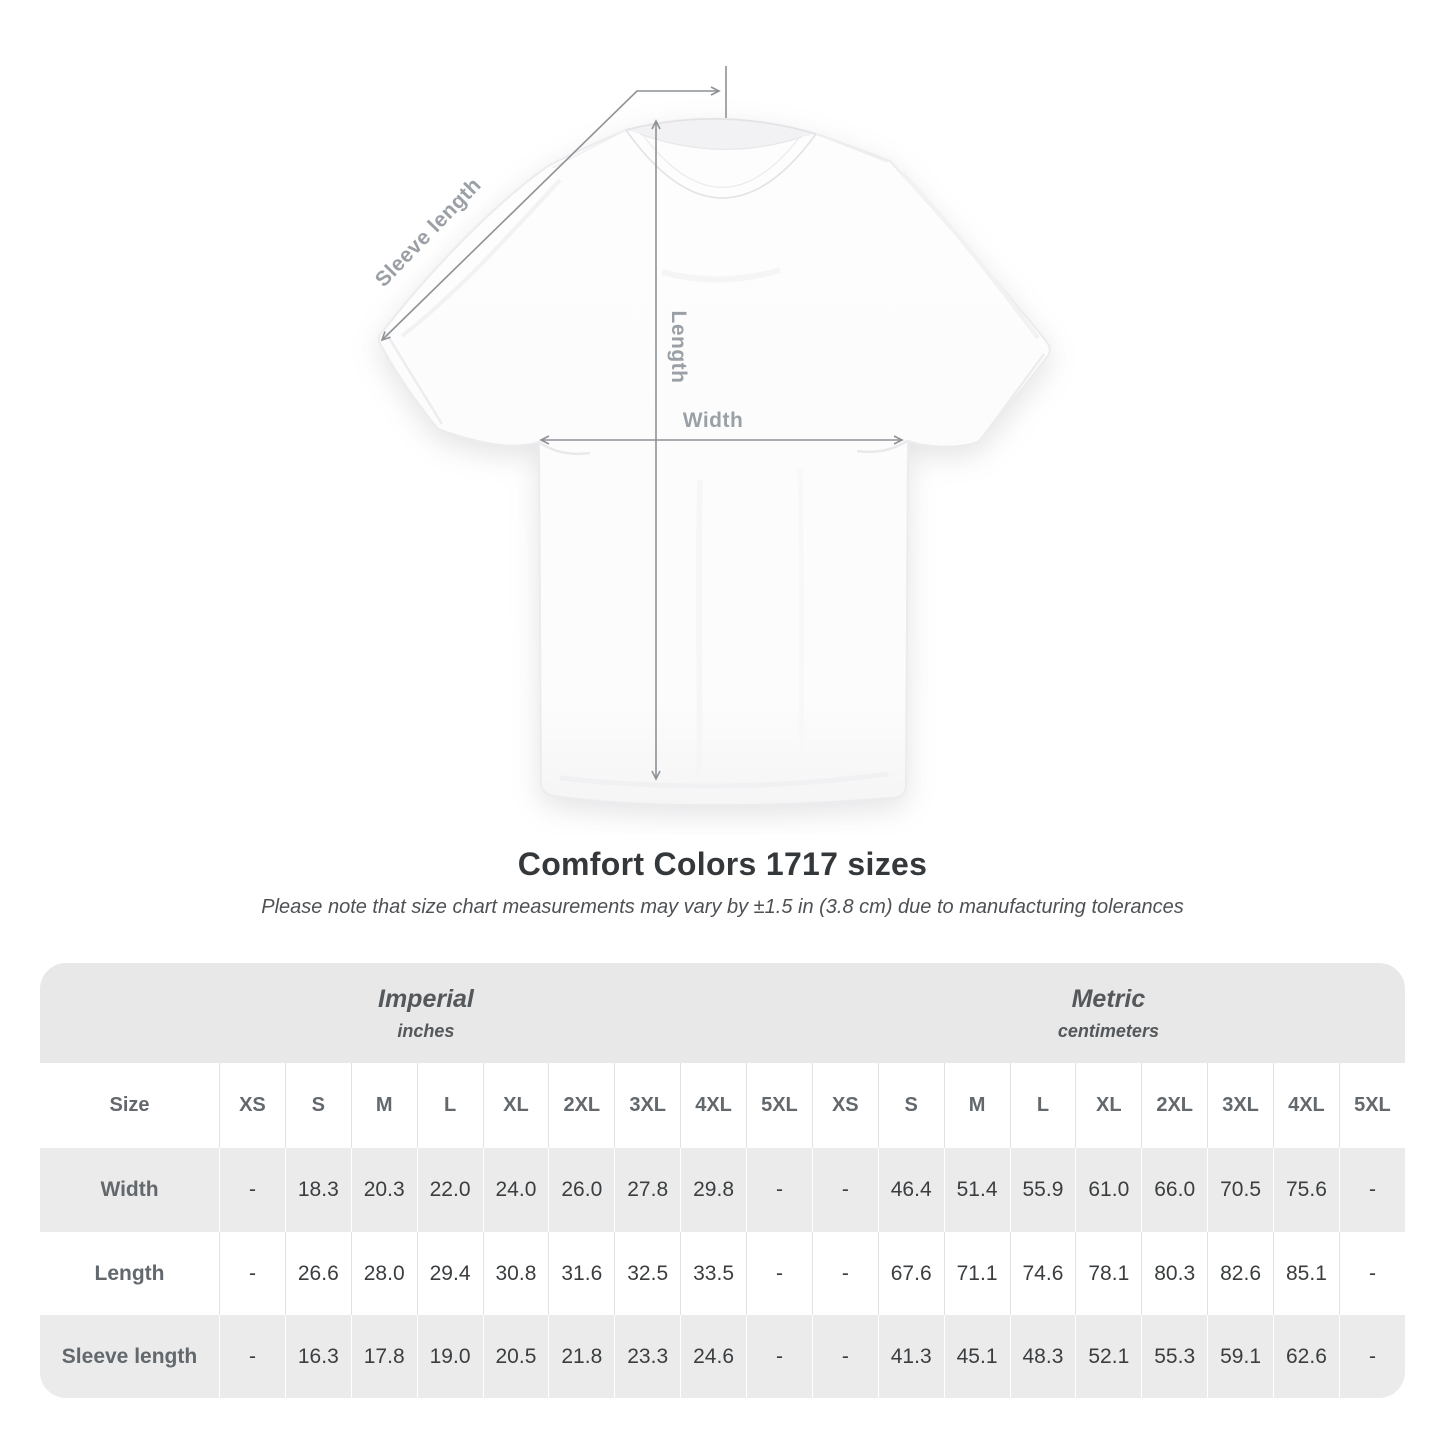 The width and height of the screenshot is (1445, 1445). Describe the element at coordinates (129, 1273) in the screenshot. I see `row-label: Length` at that location.